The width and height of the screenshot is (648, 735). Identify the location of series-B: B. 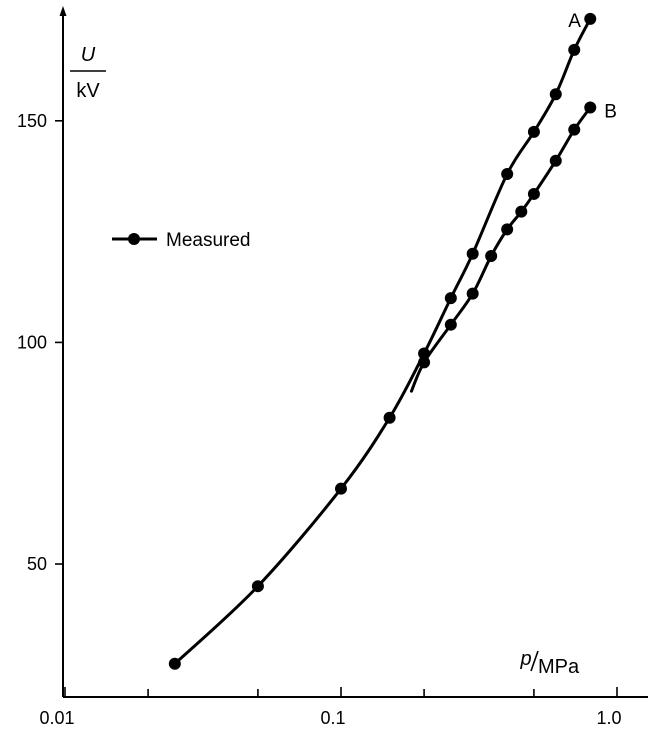
(513, 247).